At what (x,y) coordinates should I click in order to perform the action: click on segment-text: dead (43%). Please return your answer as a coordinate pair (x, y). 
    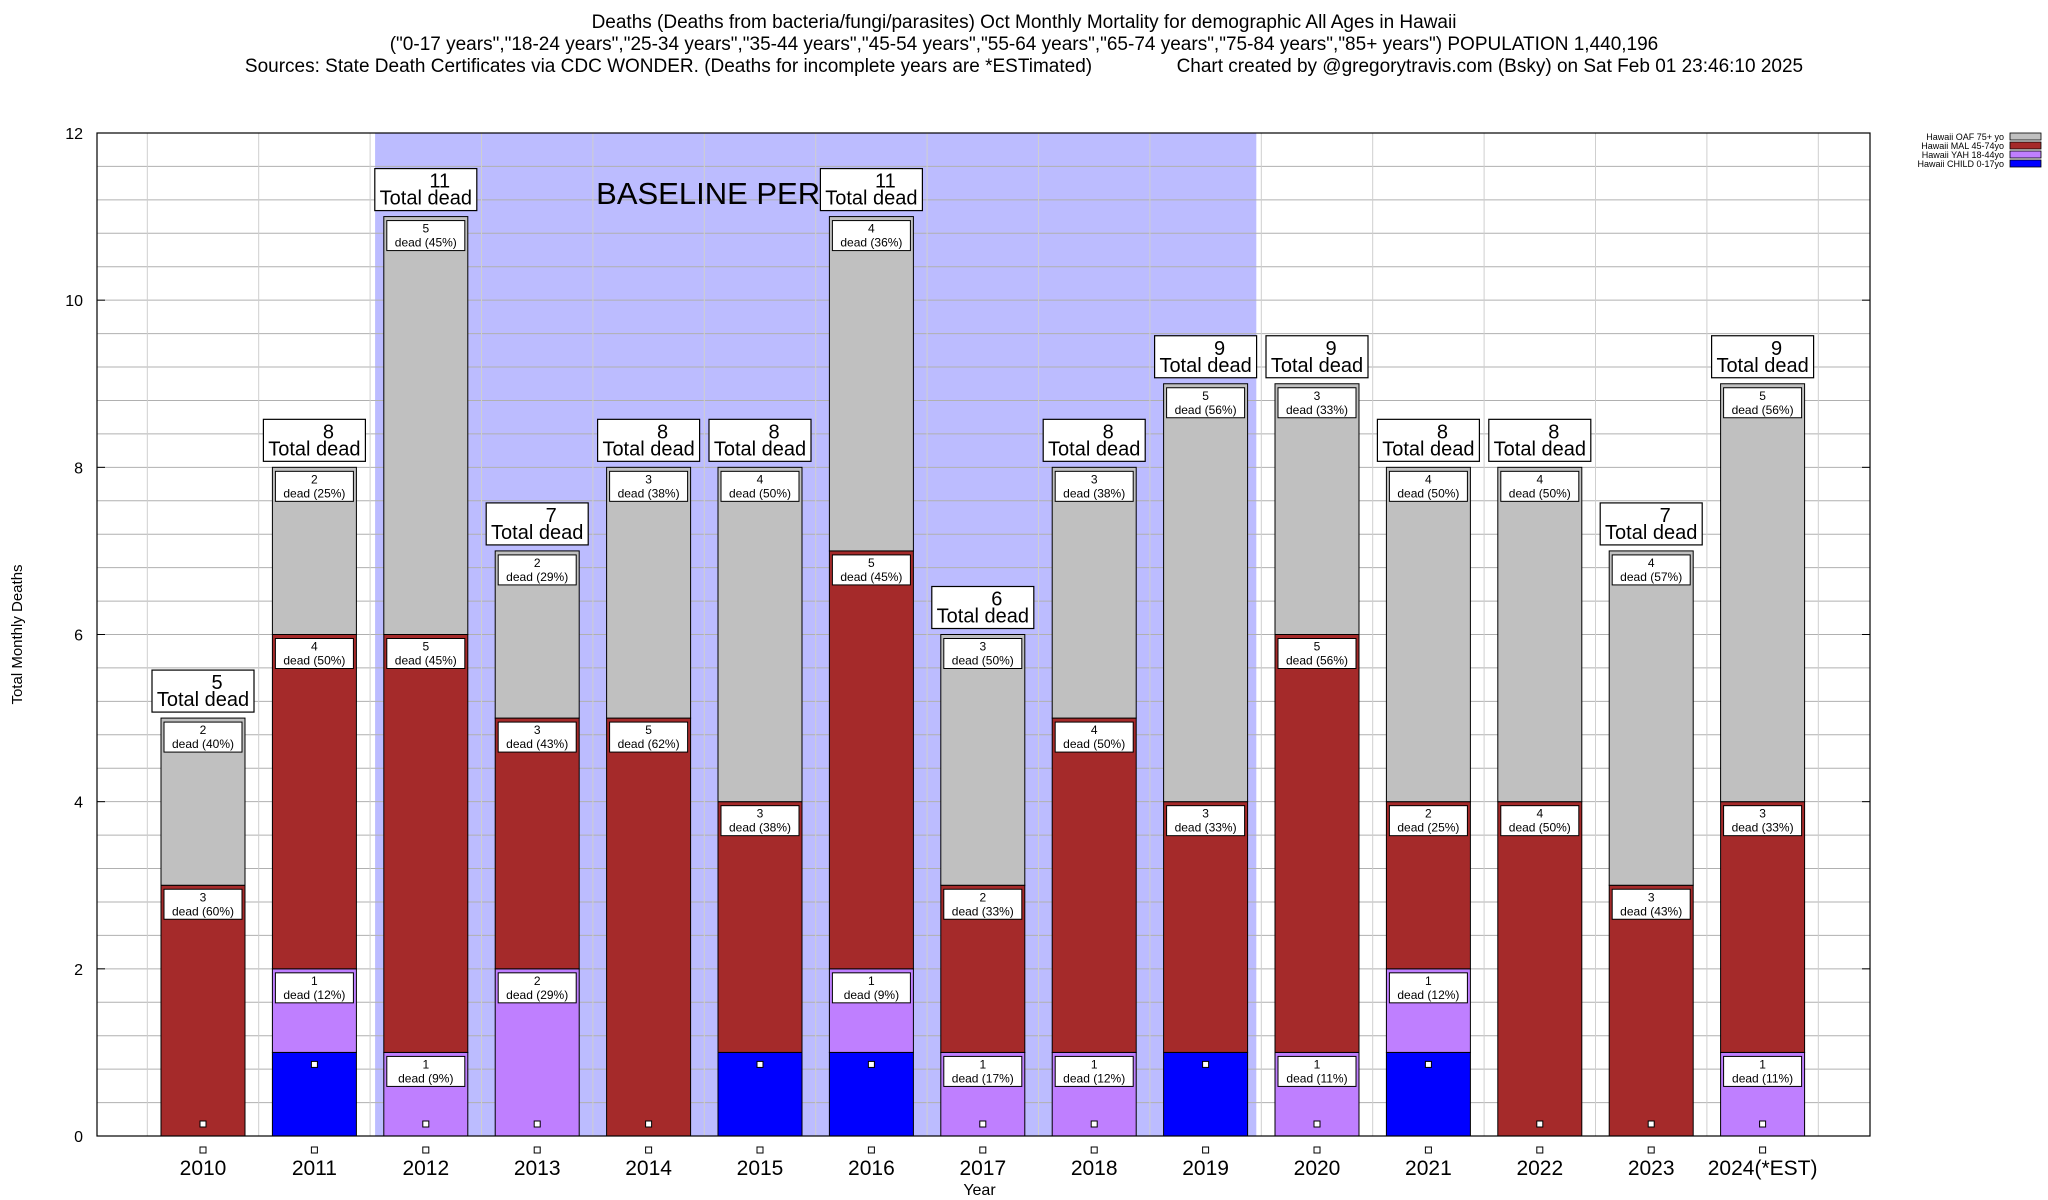
    Looking at the image, I should click on (537, 744).